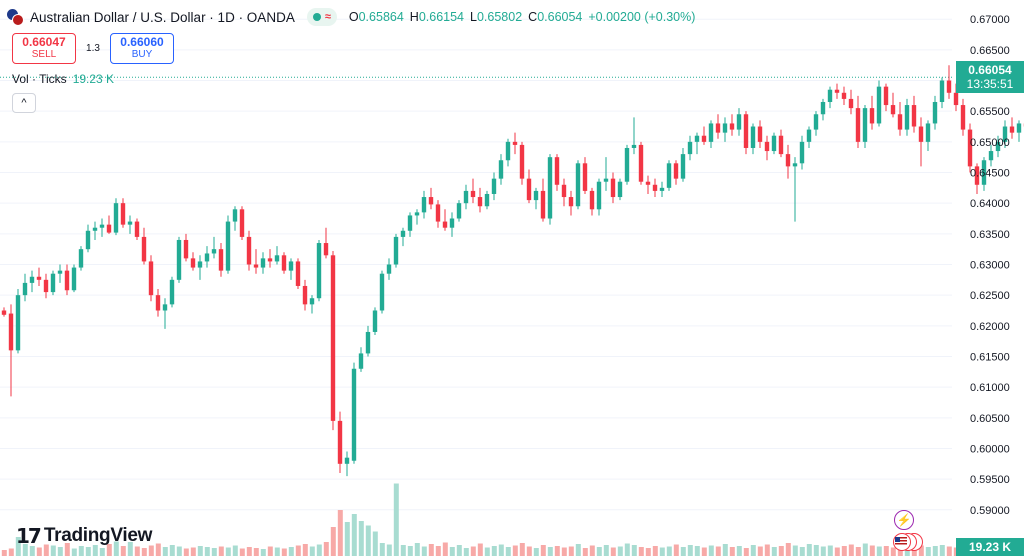 The width and height of the screenshot is (1024, 556). Describe the element at coordinates (499, 17) in the screenshot. I see `low-value: 0.65802` at that location.